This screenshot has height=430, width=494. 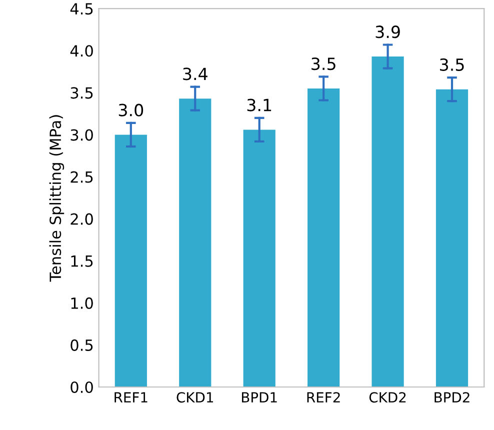 I want to click on data-label: 3.1, so click(x=259, y=105).